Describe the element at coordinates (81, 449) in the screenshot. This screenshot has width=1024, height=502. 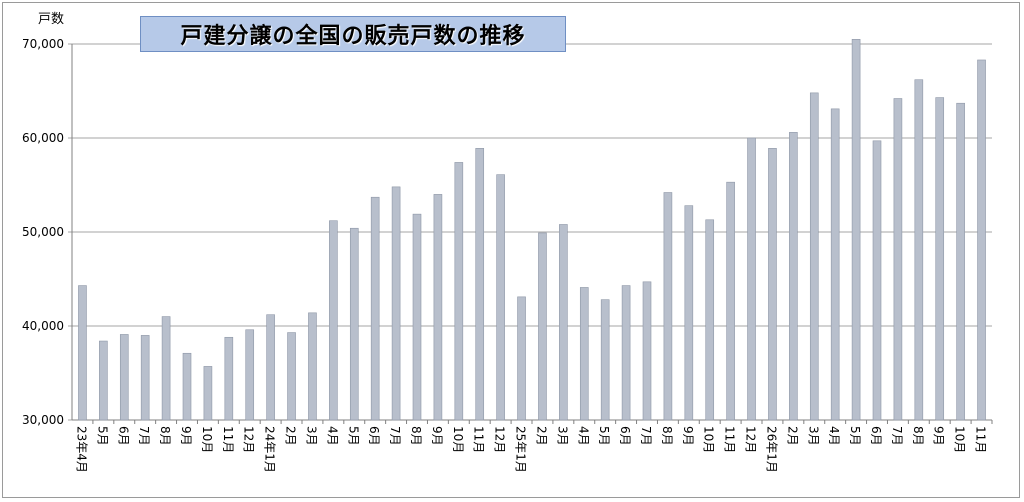
I see `x-tick-label: 23年4月` at that location.